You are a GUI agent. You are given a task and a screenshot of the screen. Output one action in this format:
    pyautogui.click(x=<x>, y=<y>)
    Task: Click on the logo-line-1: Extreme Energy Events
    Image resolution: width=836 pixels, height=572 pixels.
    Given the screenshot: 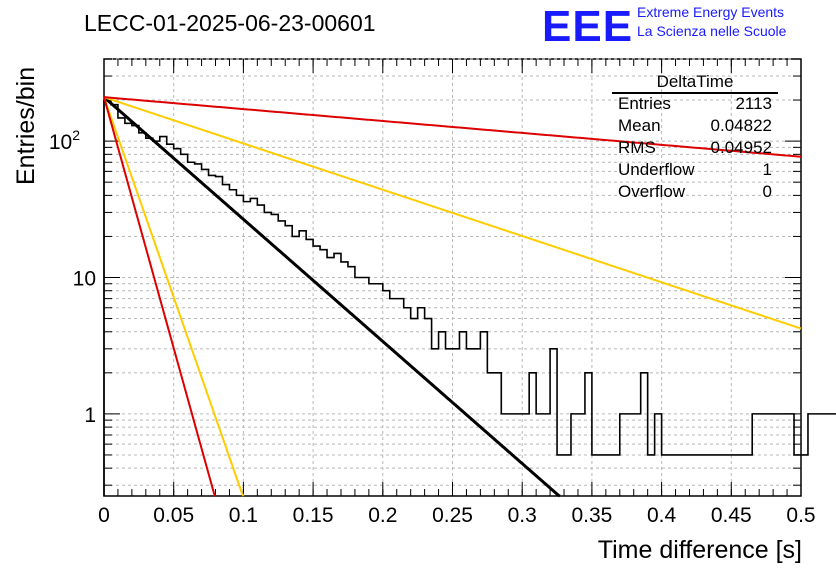 What is the action you would take?
    pyautogui.click(x=711, y=12)
    